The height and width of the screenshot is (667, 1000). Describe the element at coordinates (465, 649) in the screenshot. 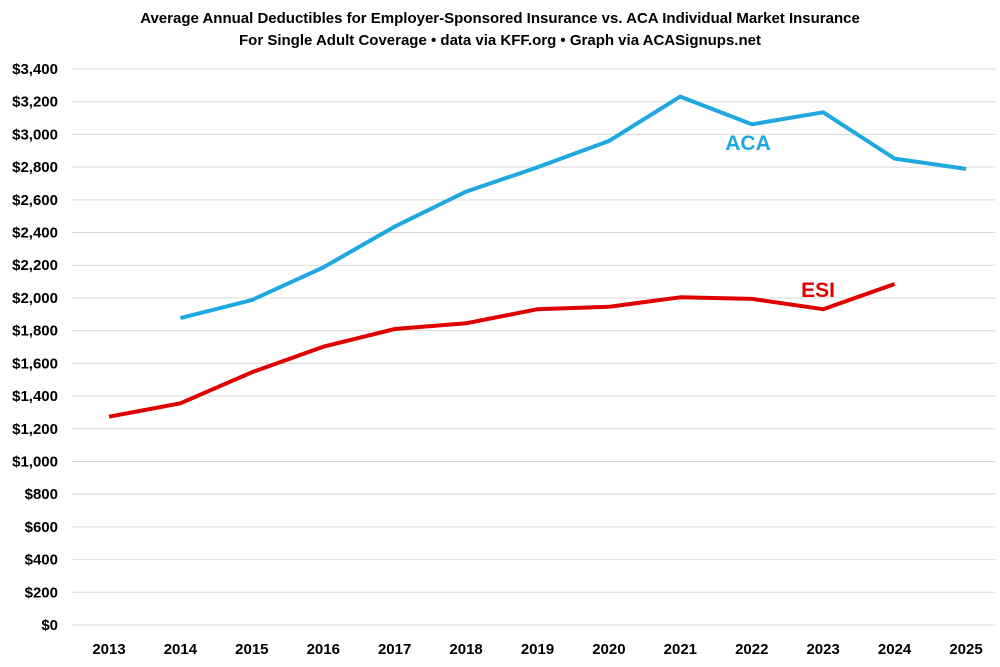

I see `x-tick-label: 2018` at that location.